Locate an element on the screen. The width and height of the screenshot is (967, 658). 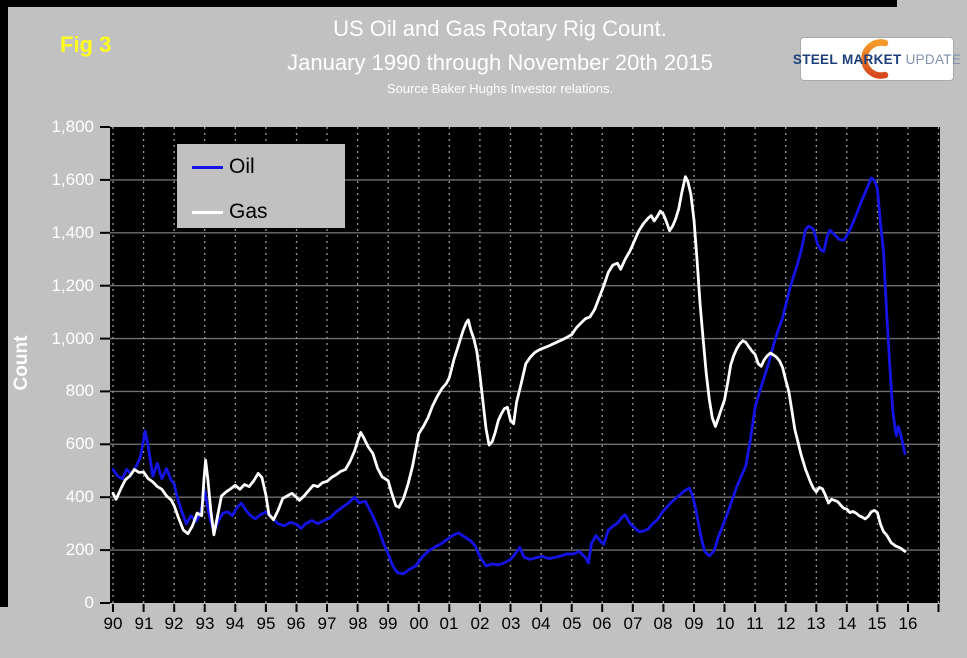
y-tick-label: 800 is located at coordinates (79, 390).